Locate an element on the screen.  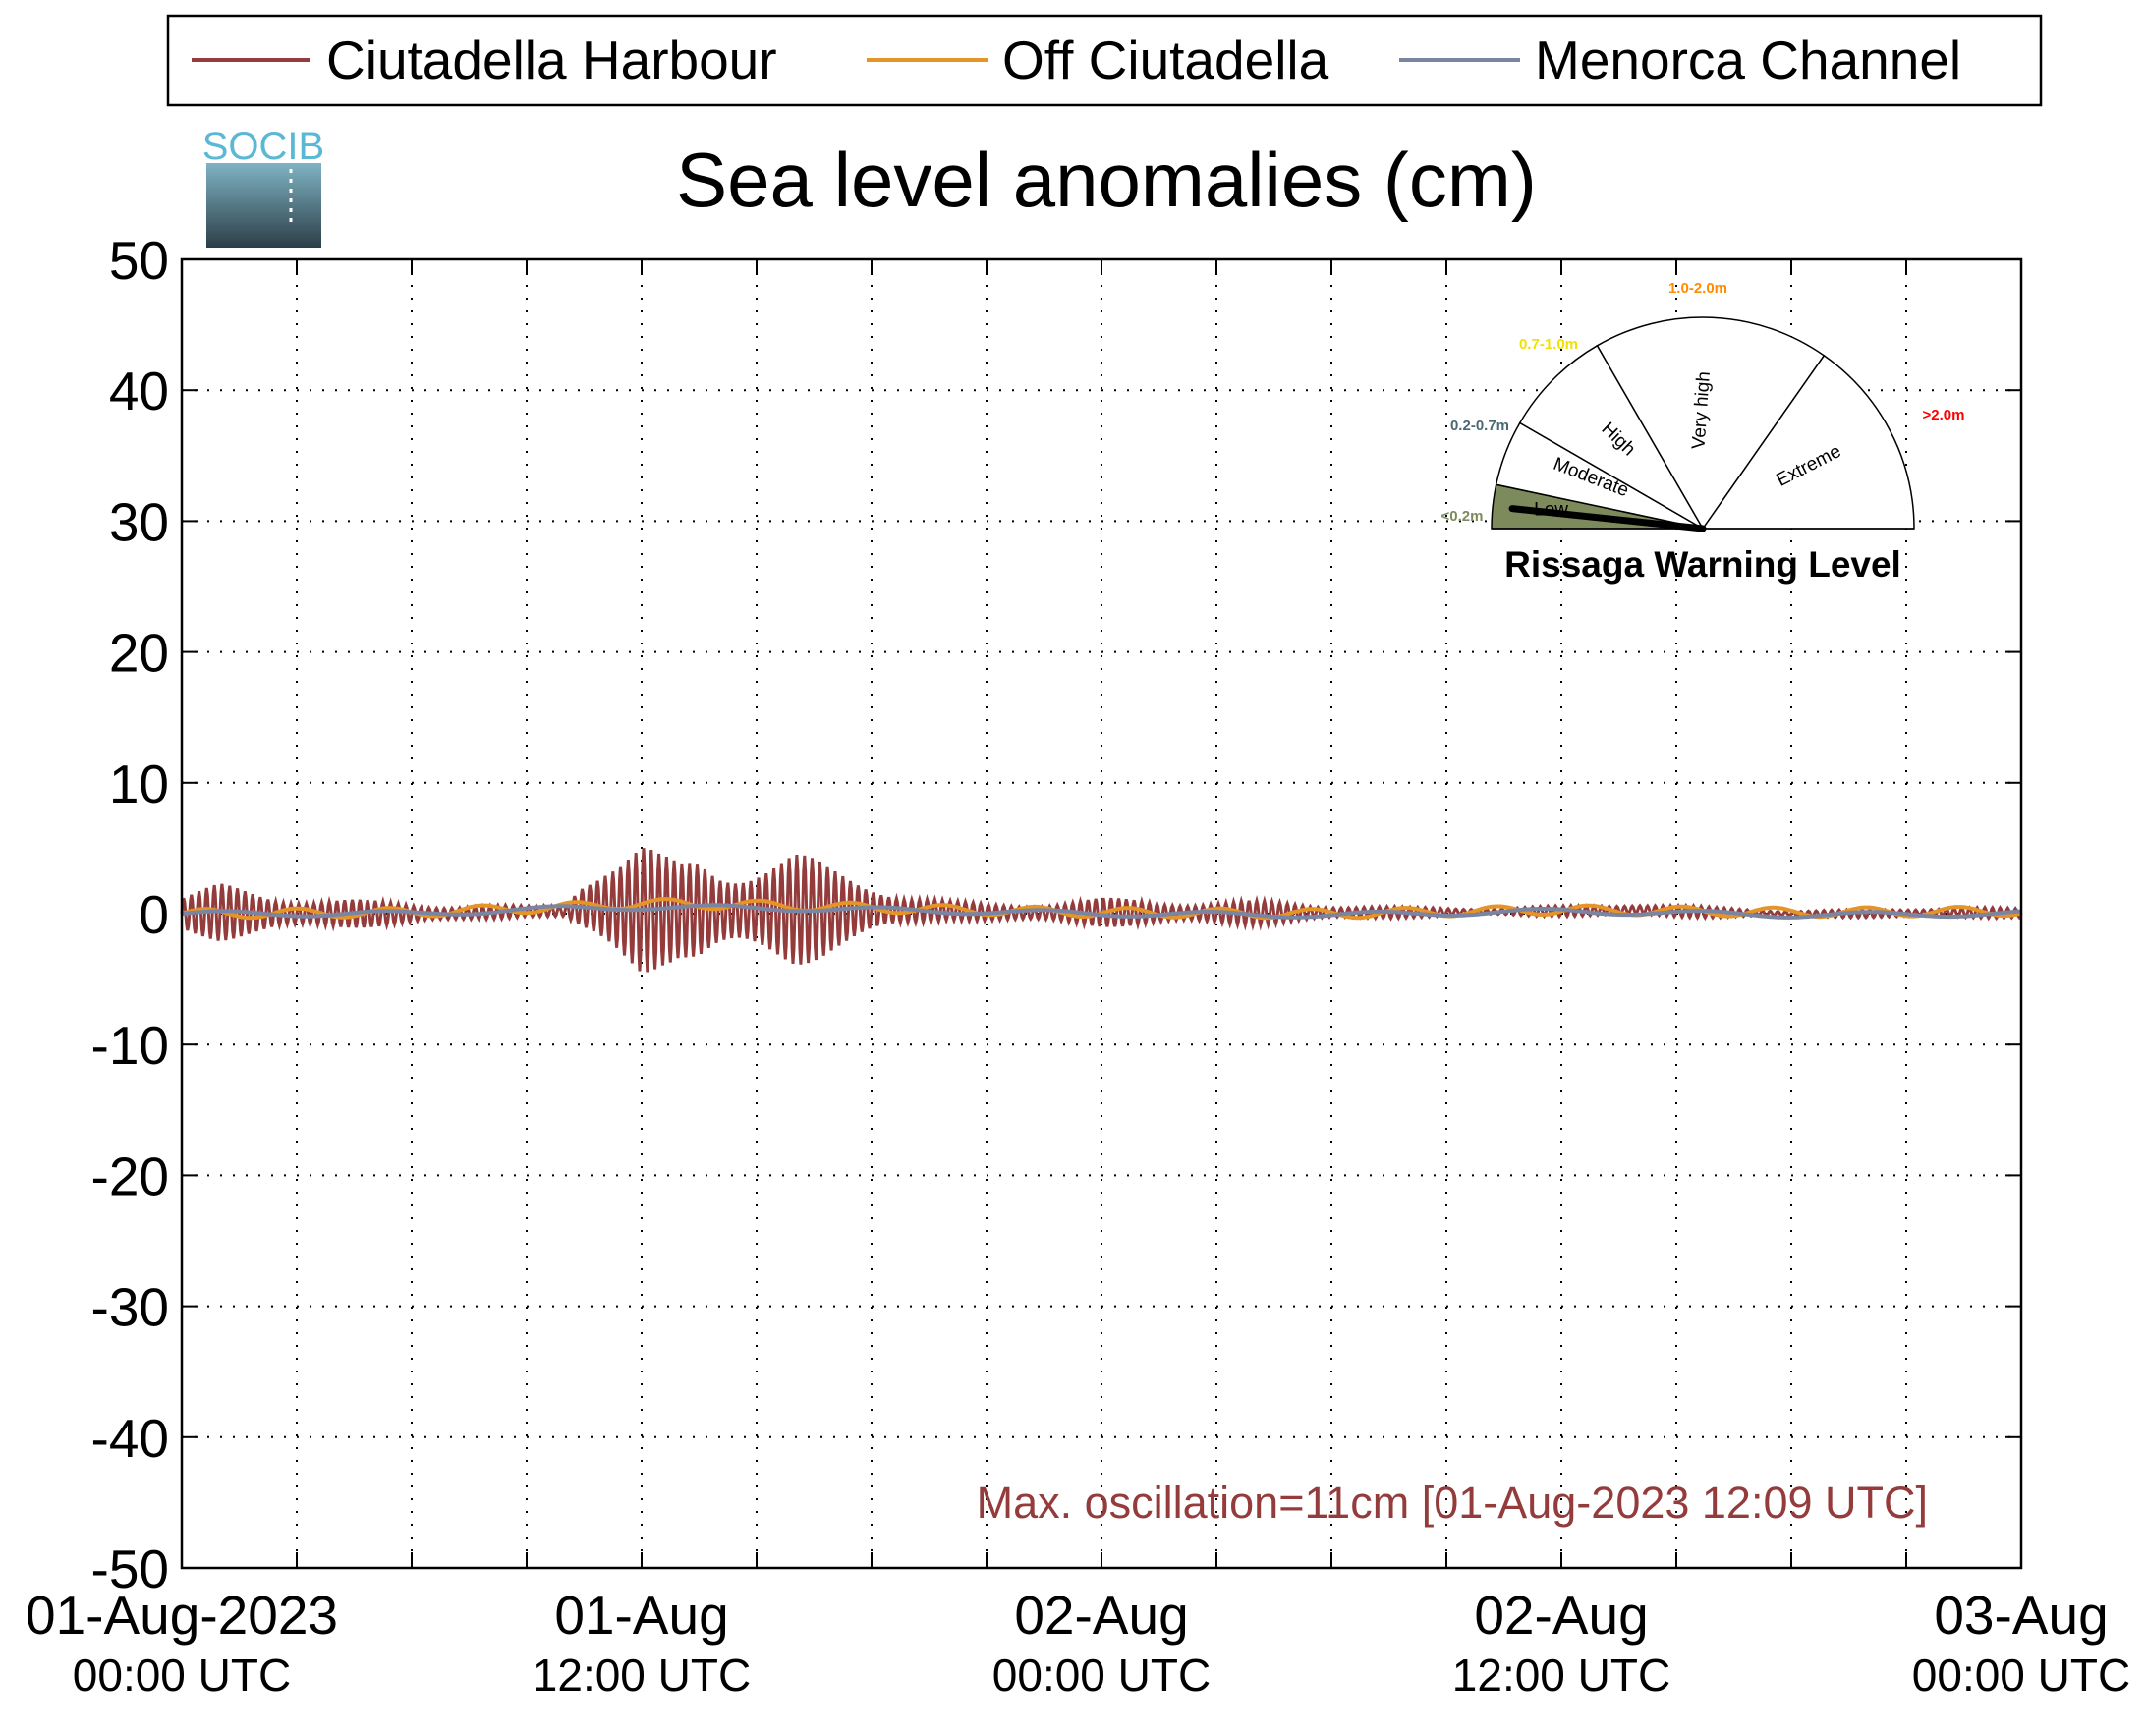
gauge-range-label: 1.0-2.0m is located at coordinates (1697, 288).